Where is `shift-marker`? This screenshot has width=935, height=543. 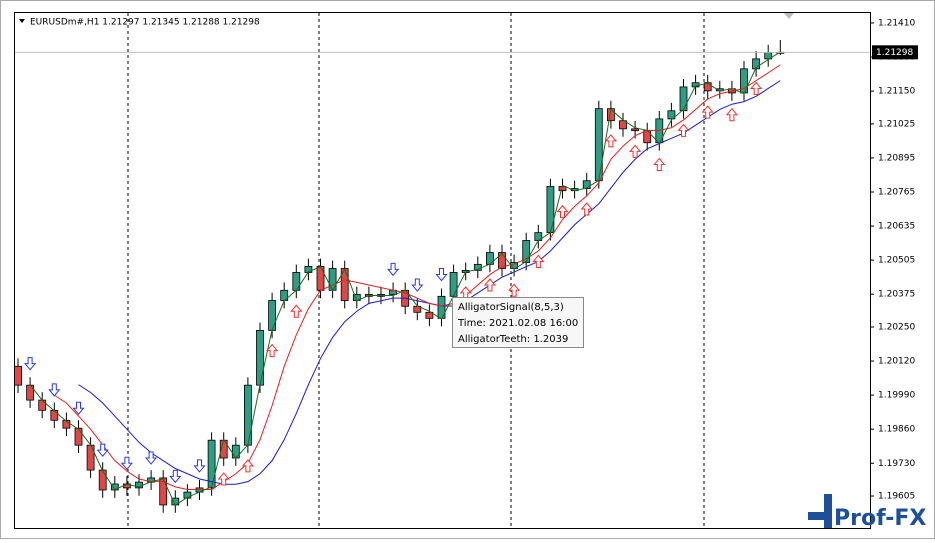
shift-marker is located at coordinates (789, 16).